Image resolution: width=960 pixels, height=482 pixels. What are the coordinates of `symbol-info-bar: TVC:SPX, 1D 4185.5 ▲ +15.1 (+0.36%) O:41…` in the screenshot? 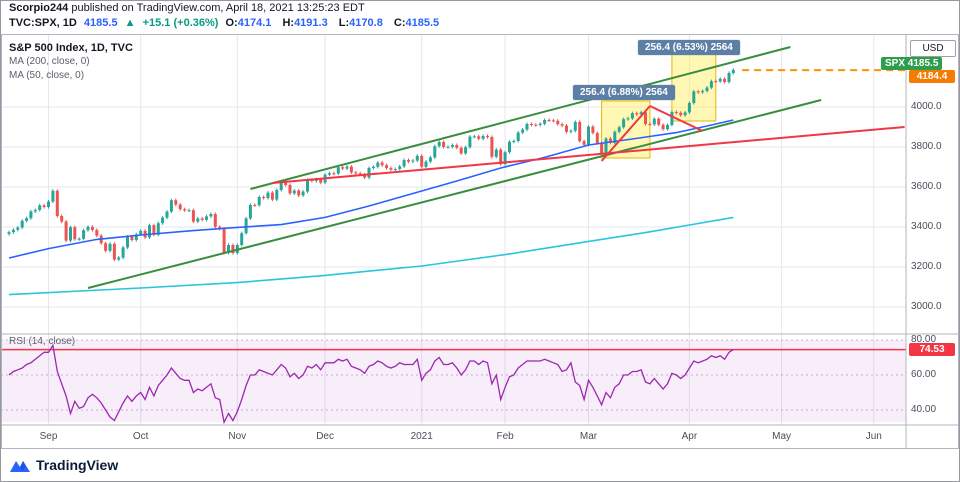 It's located at (228, 25).